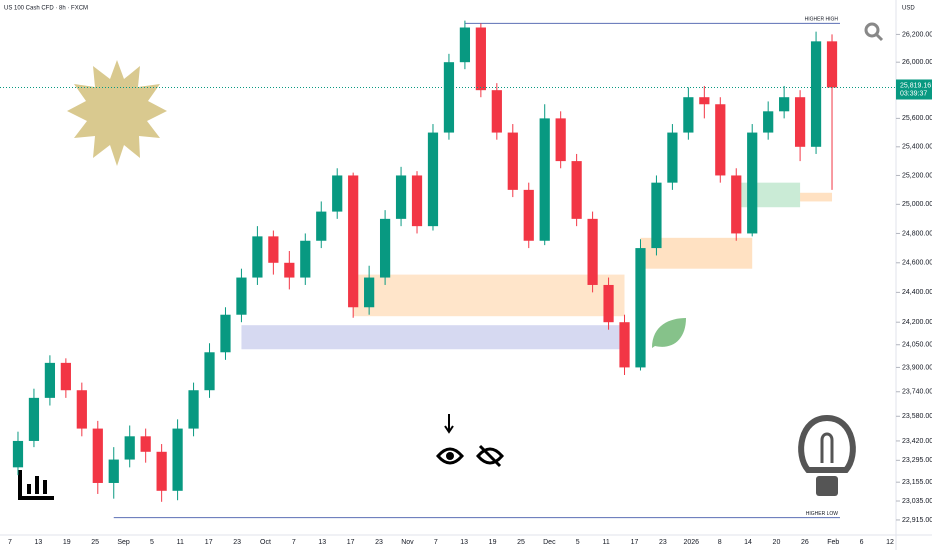  Describe the element at coordinates (917, 482) in the screenshot. I see `y-tick-label: 23,155.00` at that location.